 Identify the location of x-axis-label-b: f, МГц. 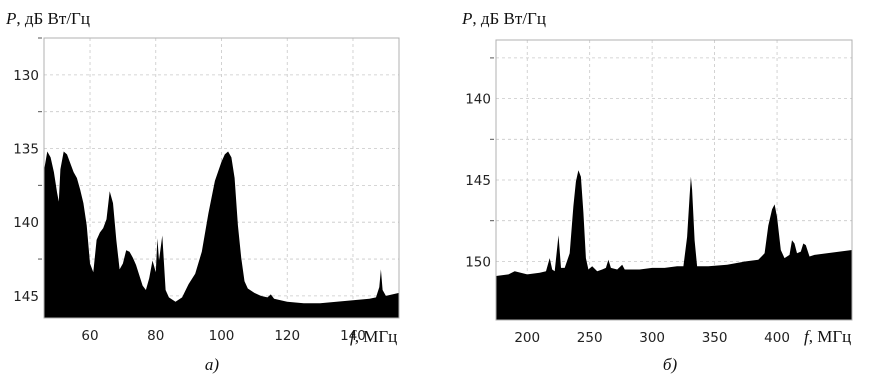
(827, 336).